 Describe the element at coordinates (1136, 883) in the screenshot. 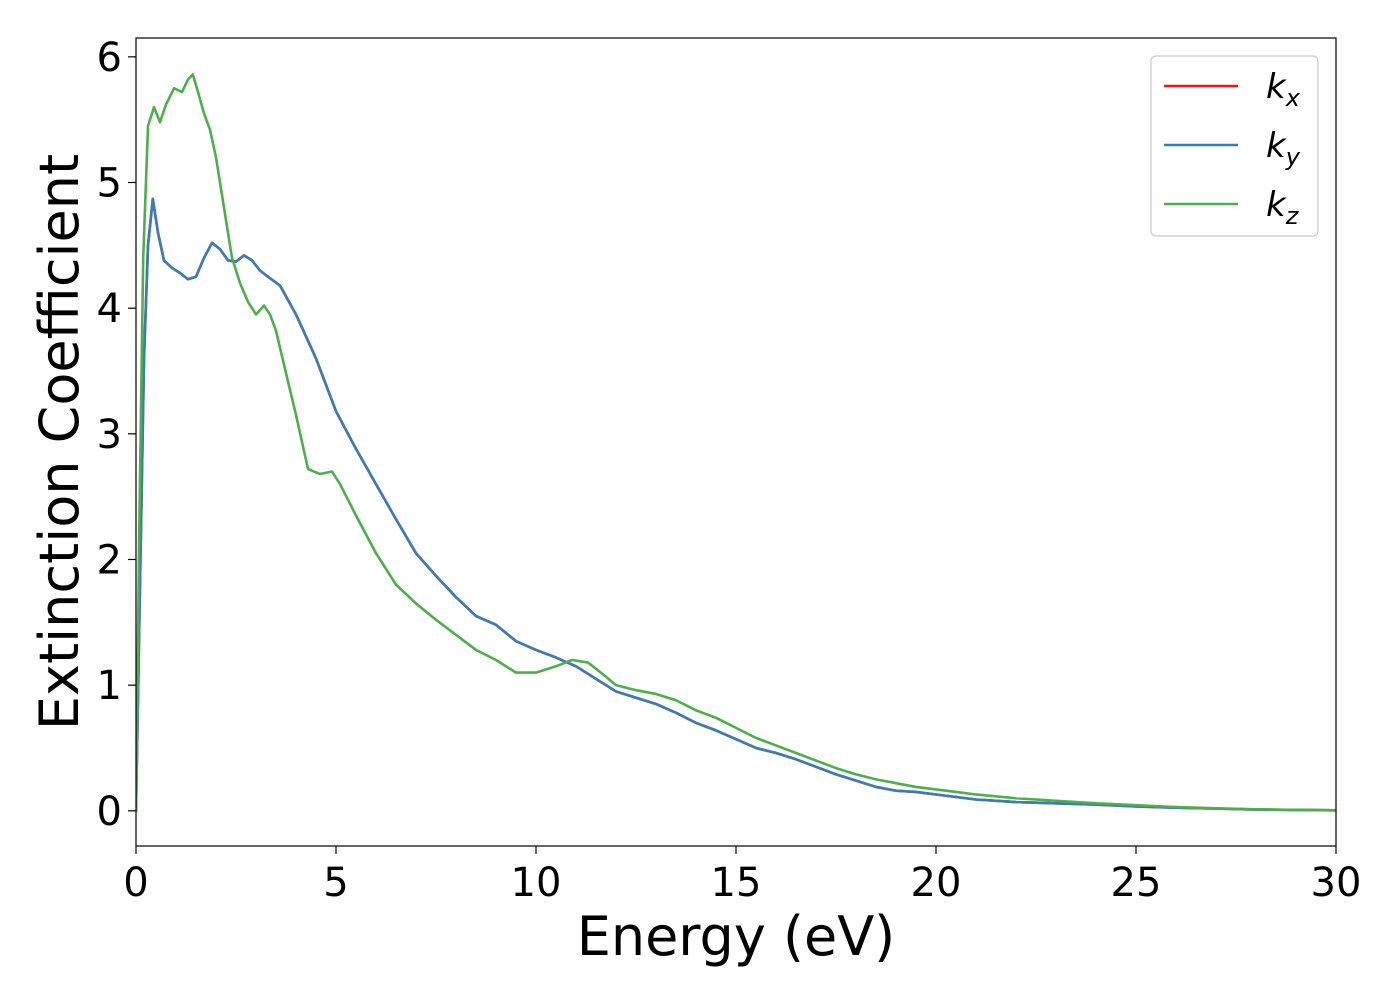

I see `x-tick-label: 25` at that location.